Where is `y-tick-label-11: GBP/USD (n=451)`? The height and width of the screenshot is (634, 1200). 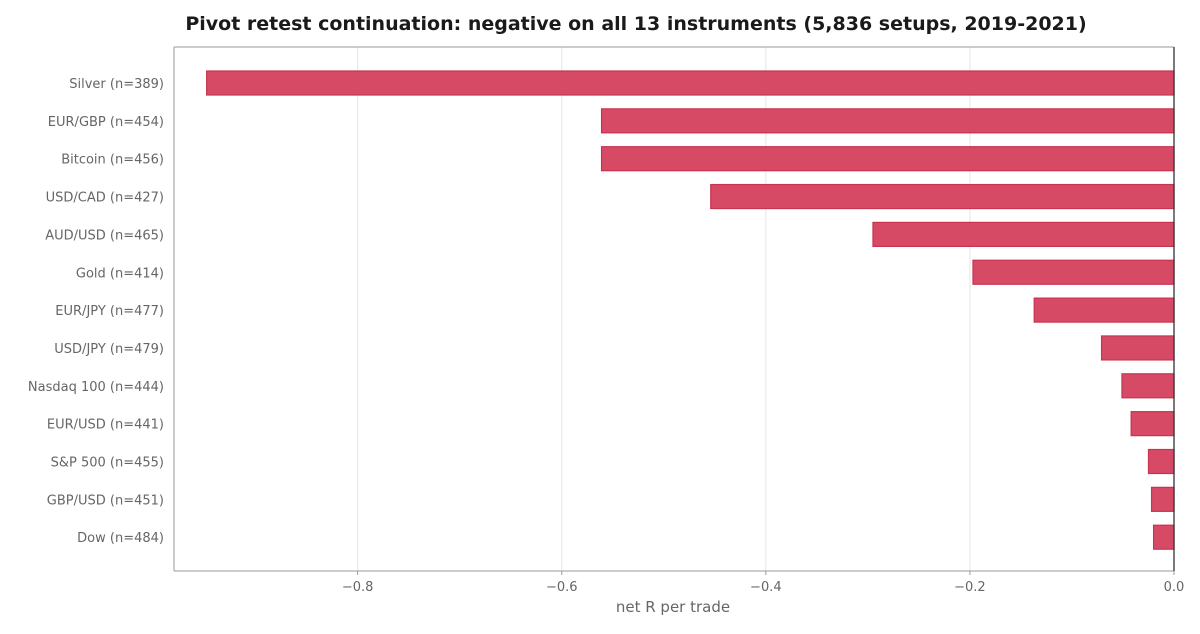 y-tick-label-11: GBP/USD (n=451) is located at coordinates (105, 500).